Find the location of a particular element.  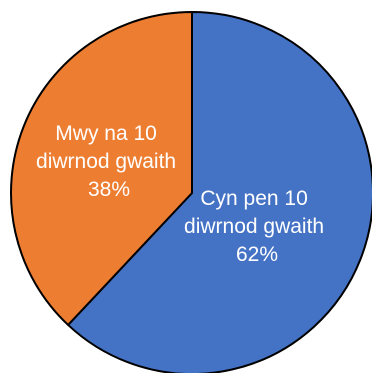

slice-label-2: Mwy na 10 diwrnod gwaith 38% is located at coordinates (109, 161).